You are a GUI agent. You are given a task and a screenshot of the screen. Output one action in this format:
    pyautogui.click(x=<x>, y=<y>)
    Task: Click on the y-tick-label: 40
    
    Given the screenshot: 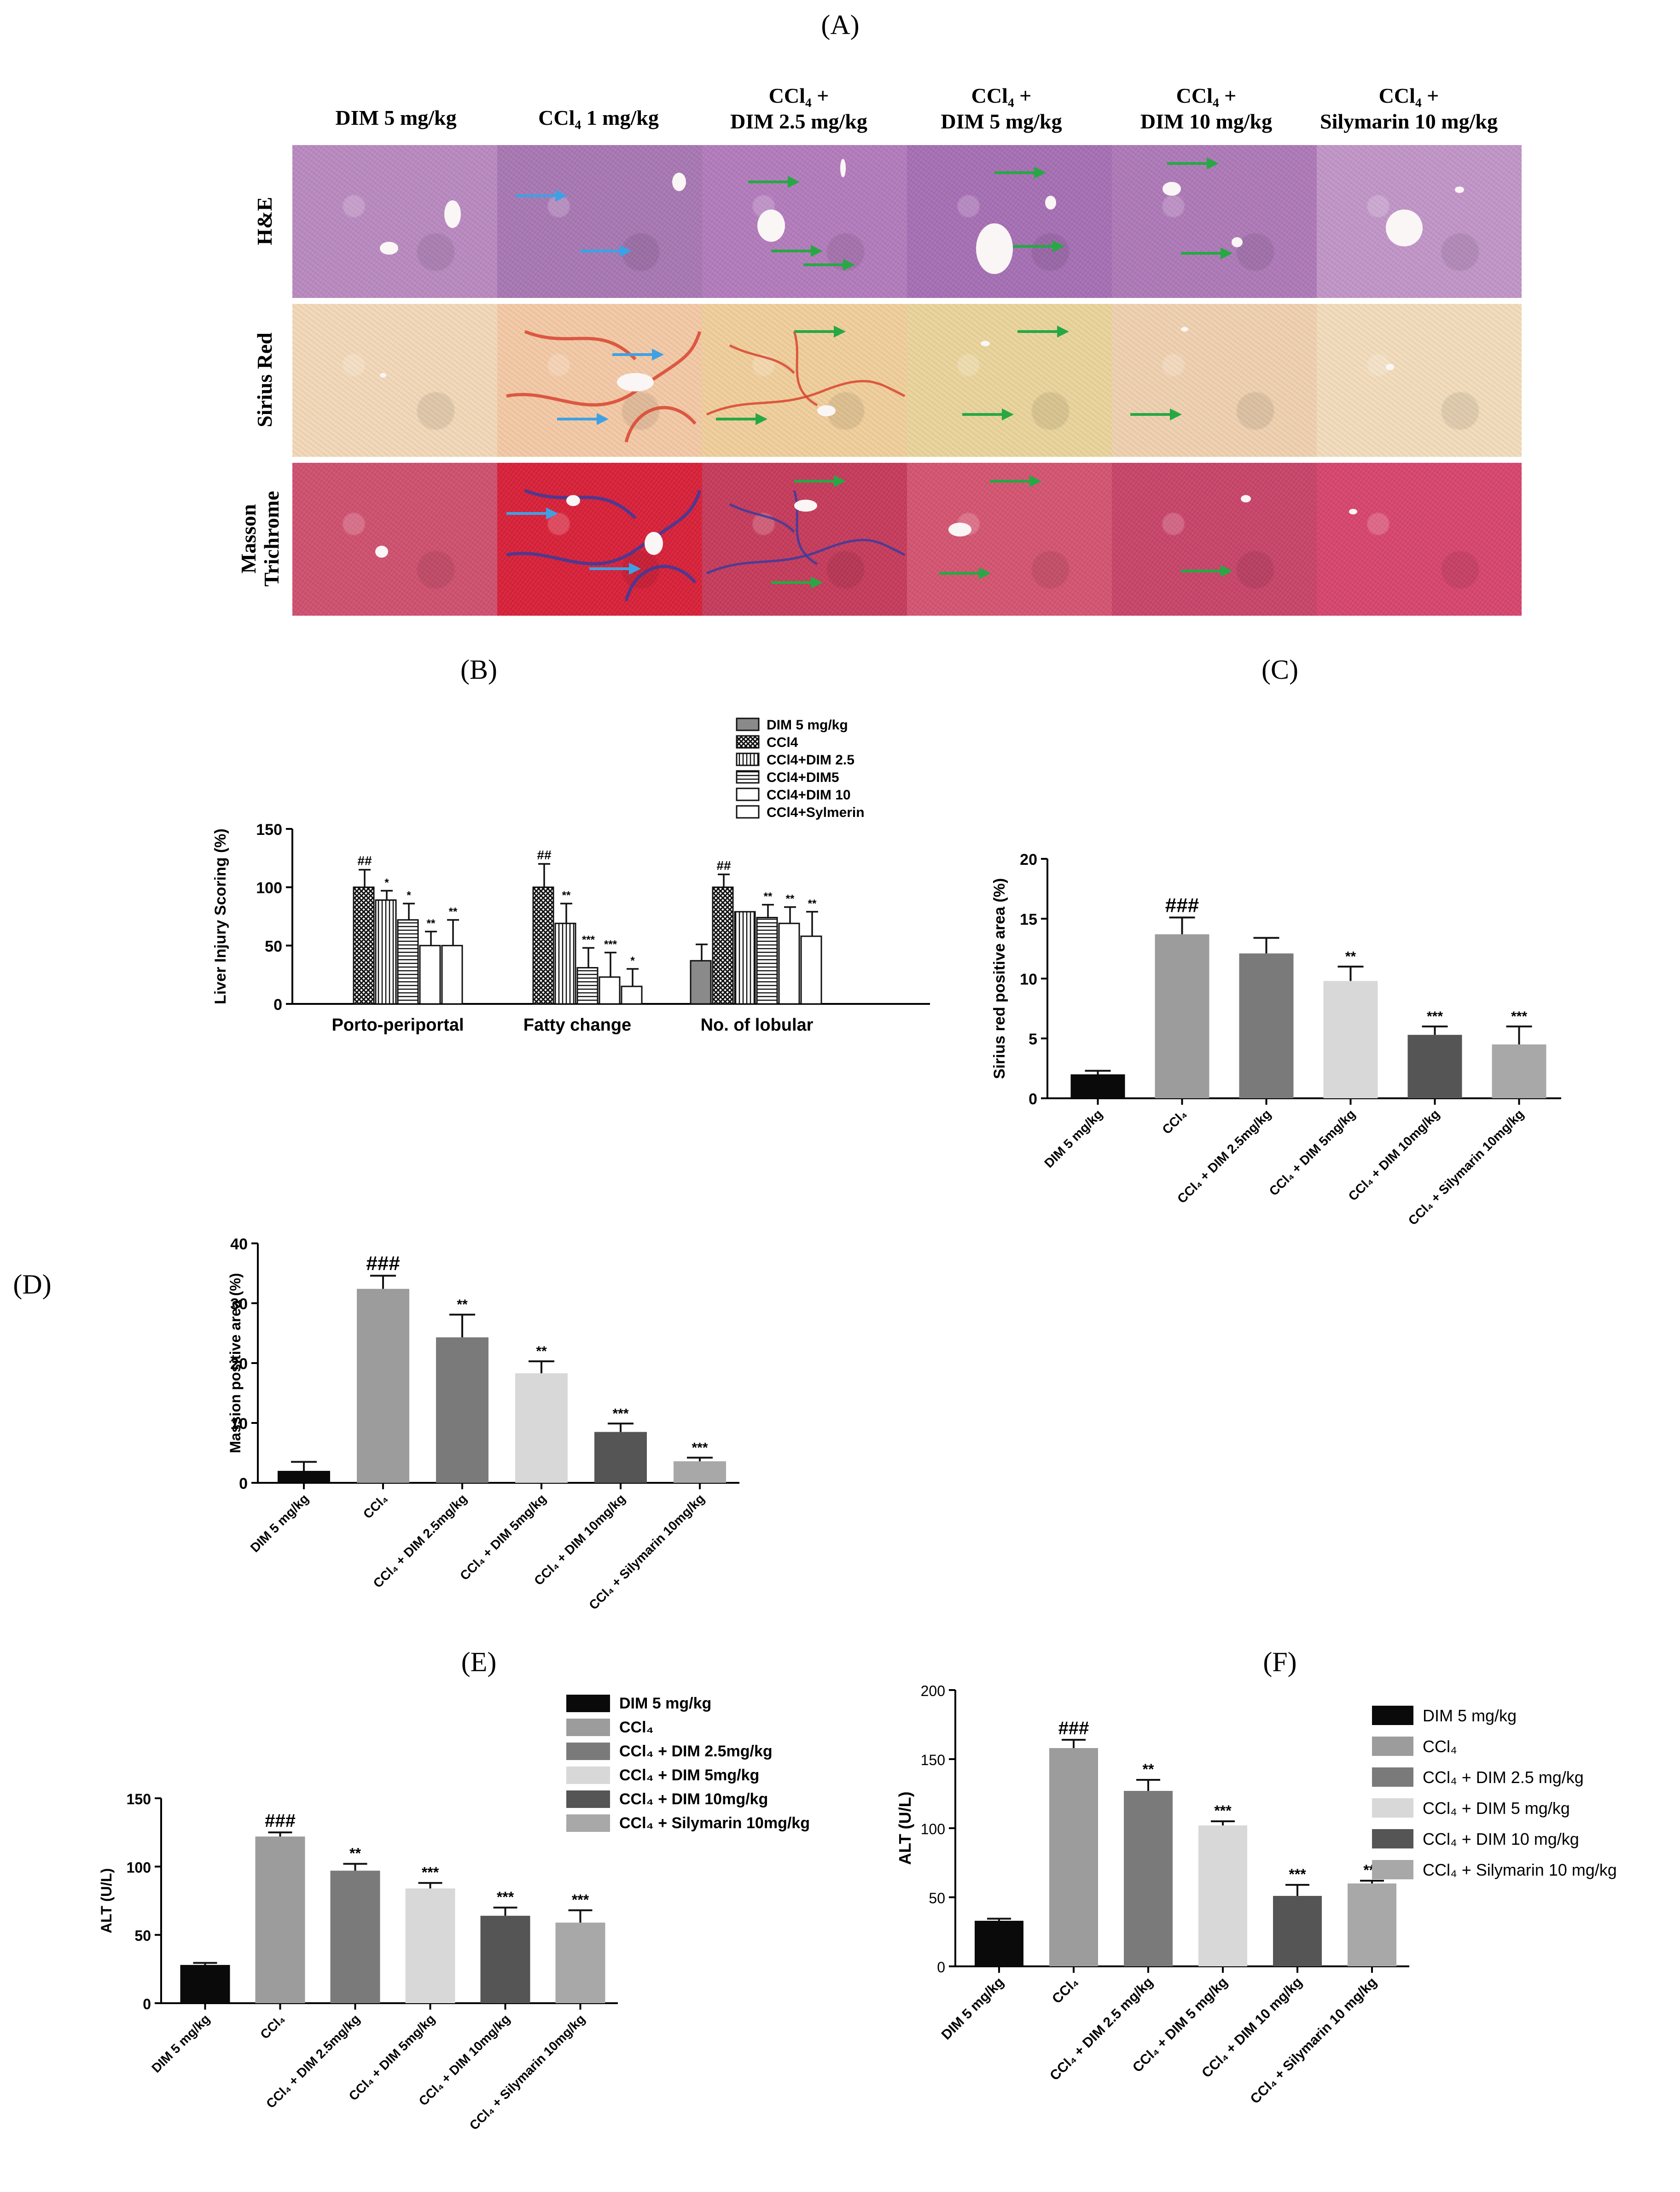 What is the action you would take?
    pyautogui.click(x=239, y=1244)
    